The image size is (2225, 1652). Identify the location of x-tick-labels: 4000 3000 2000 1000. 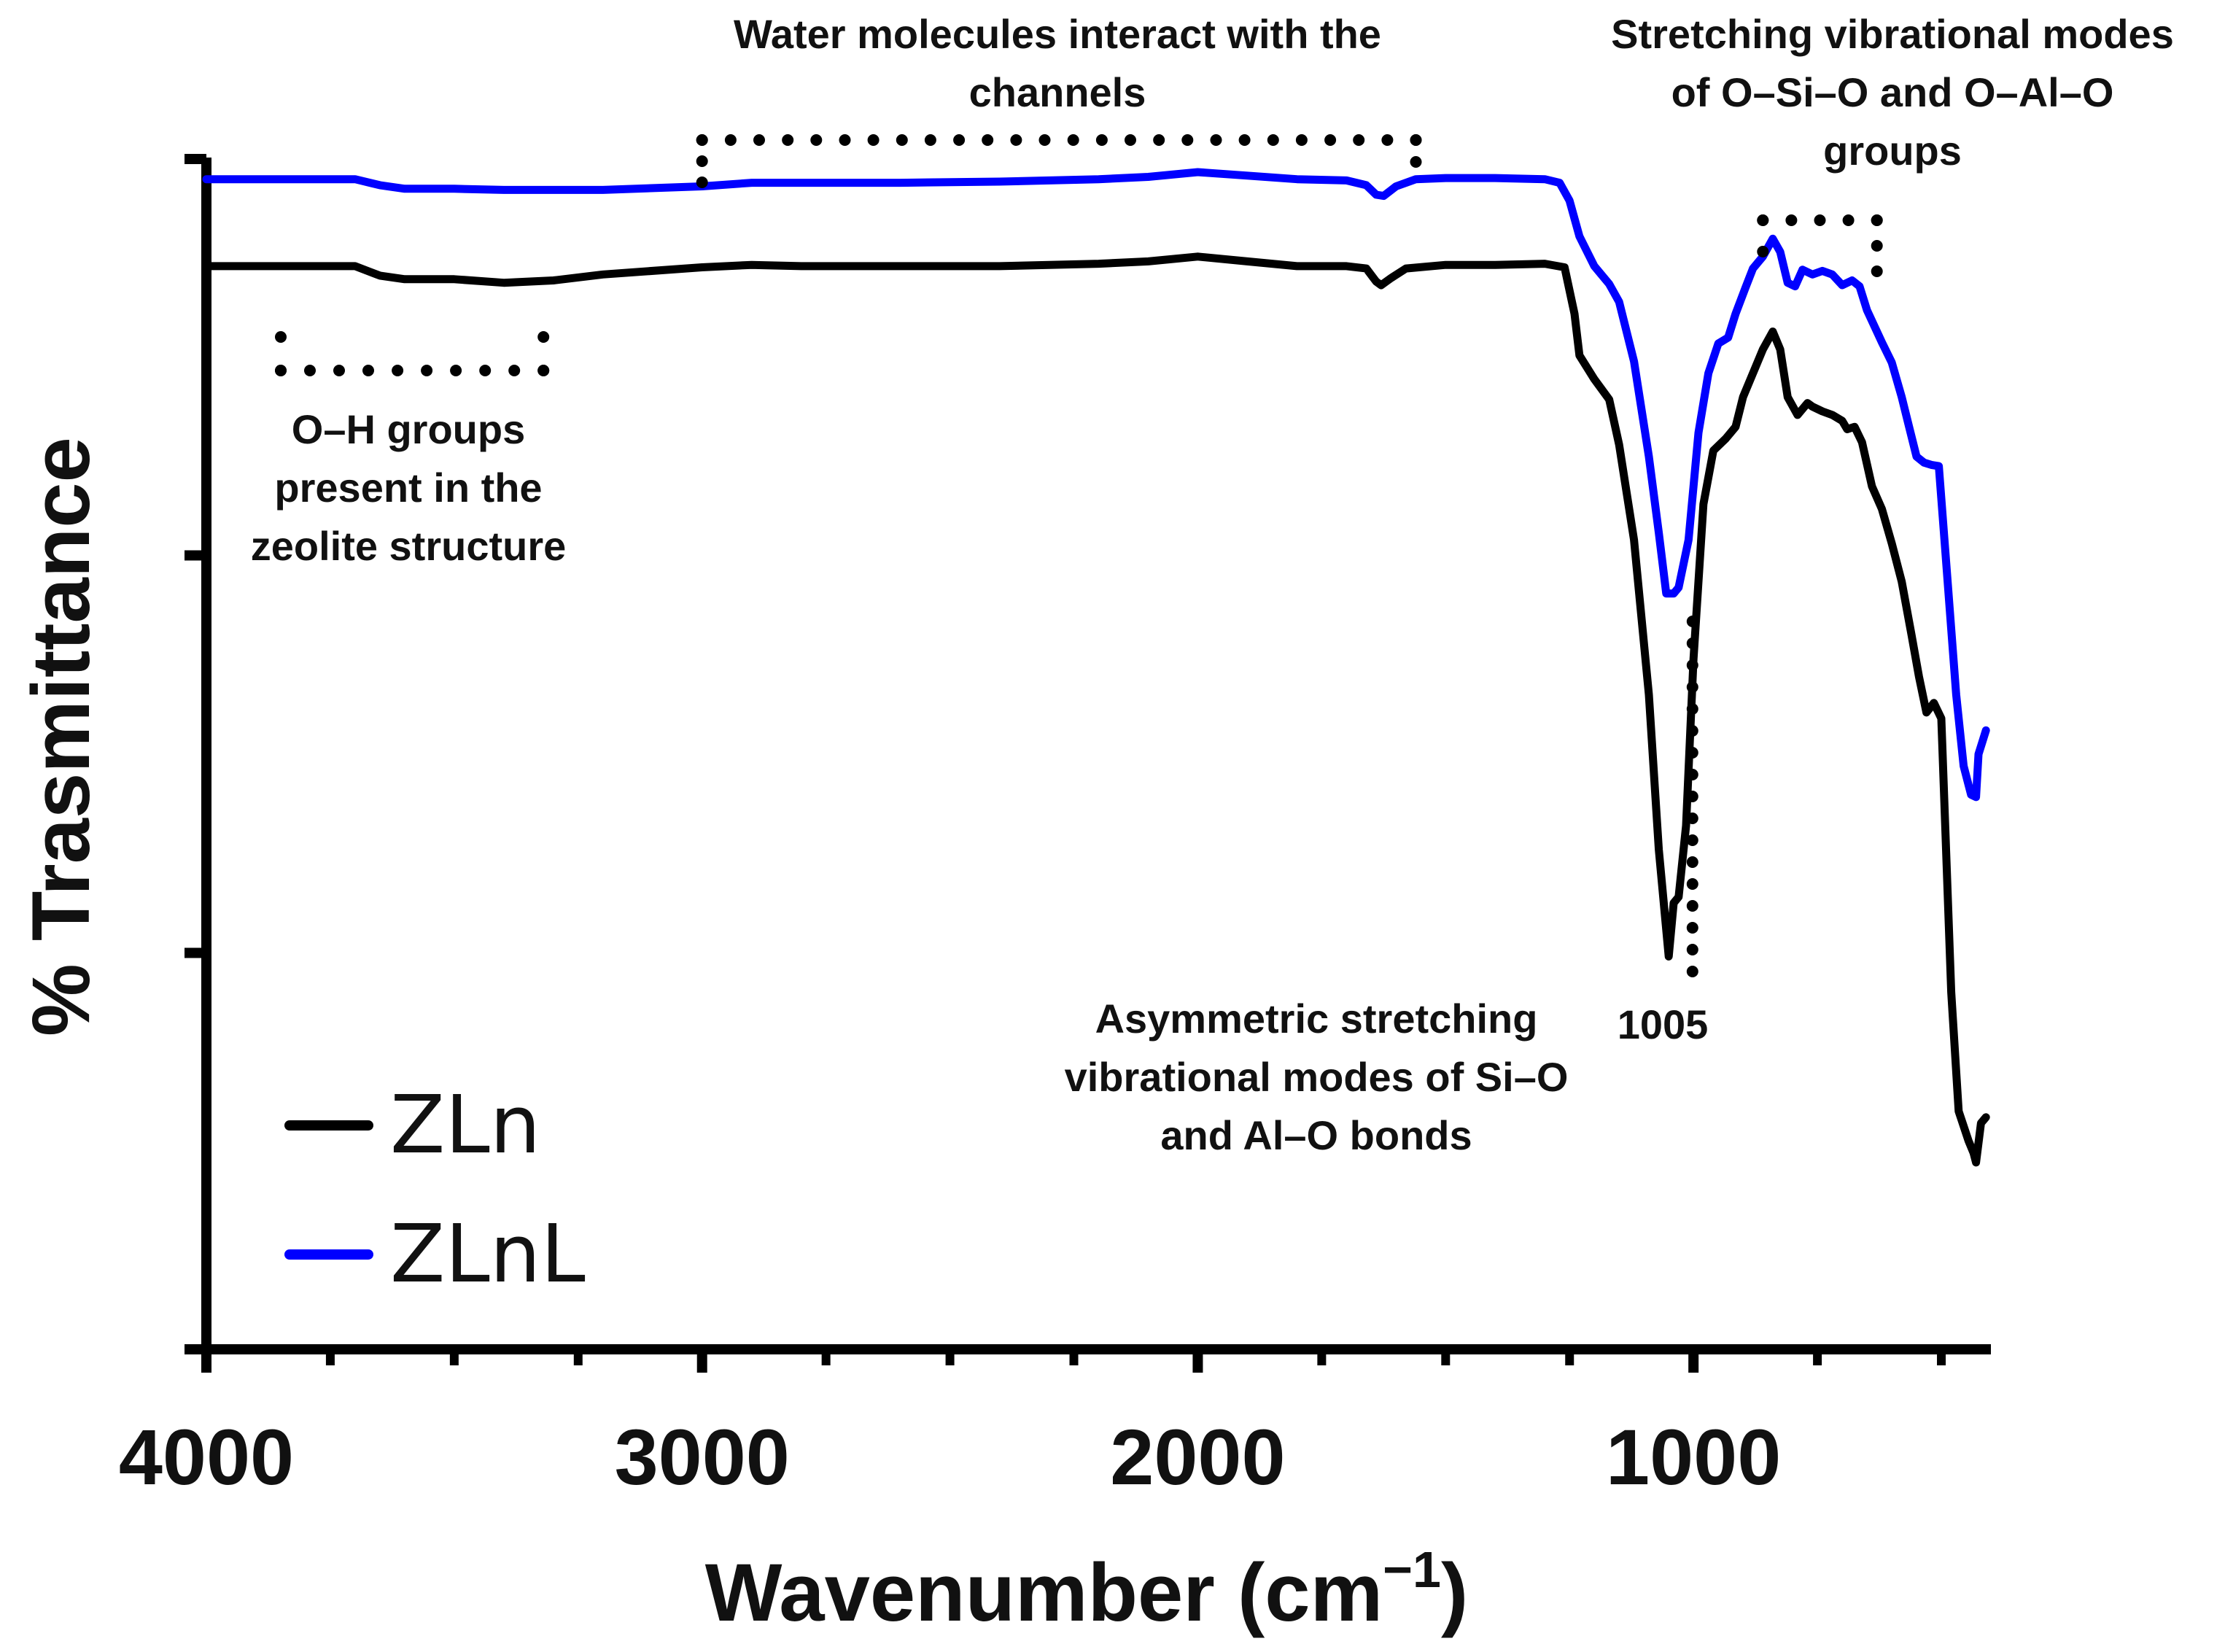
(950, 1457).